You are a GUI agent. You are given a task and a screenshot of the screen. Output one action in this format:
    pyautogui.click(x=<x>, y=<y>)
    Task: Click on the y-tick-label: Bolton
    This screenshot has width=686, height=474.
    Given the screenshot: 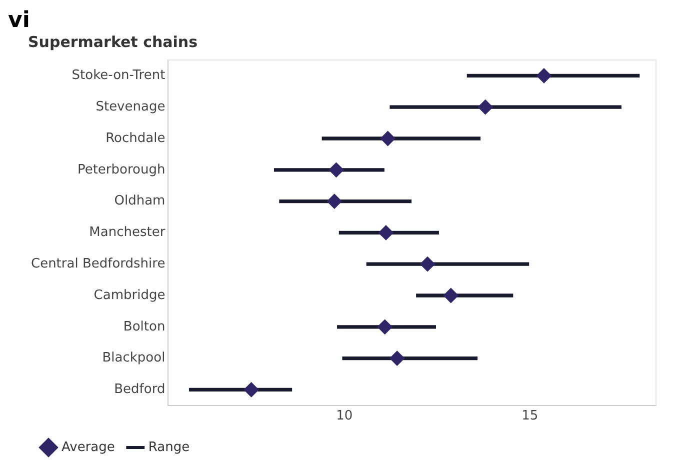 What is the action you would take?
    pyautogui.click(x=144, y=326)
    